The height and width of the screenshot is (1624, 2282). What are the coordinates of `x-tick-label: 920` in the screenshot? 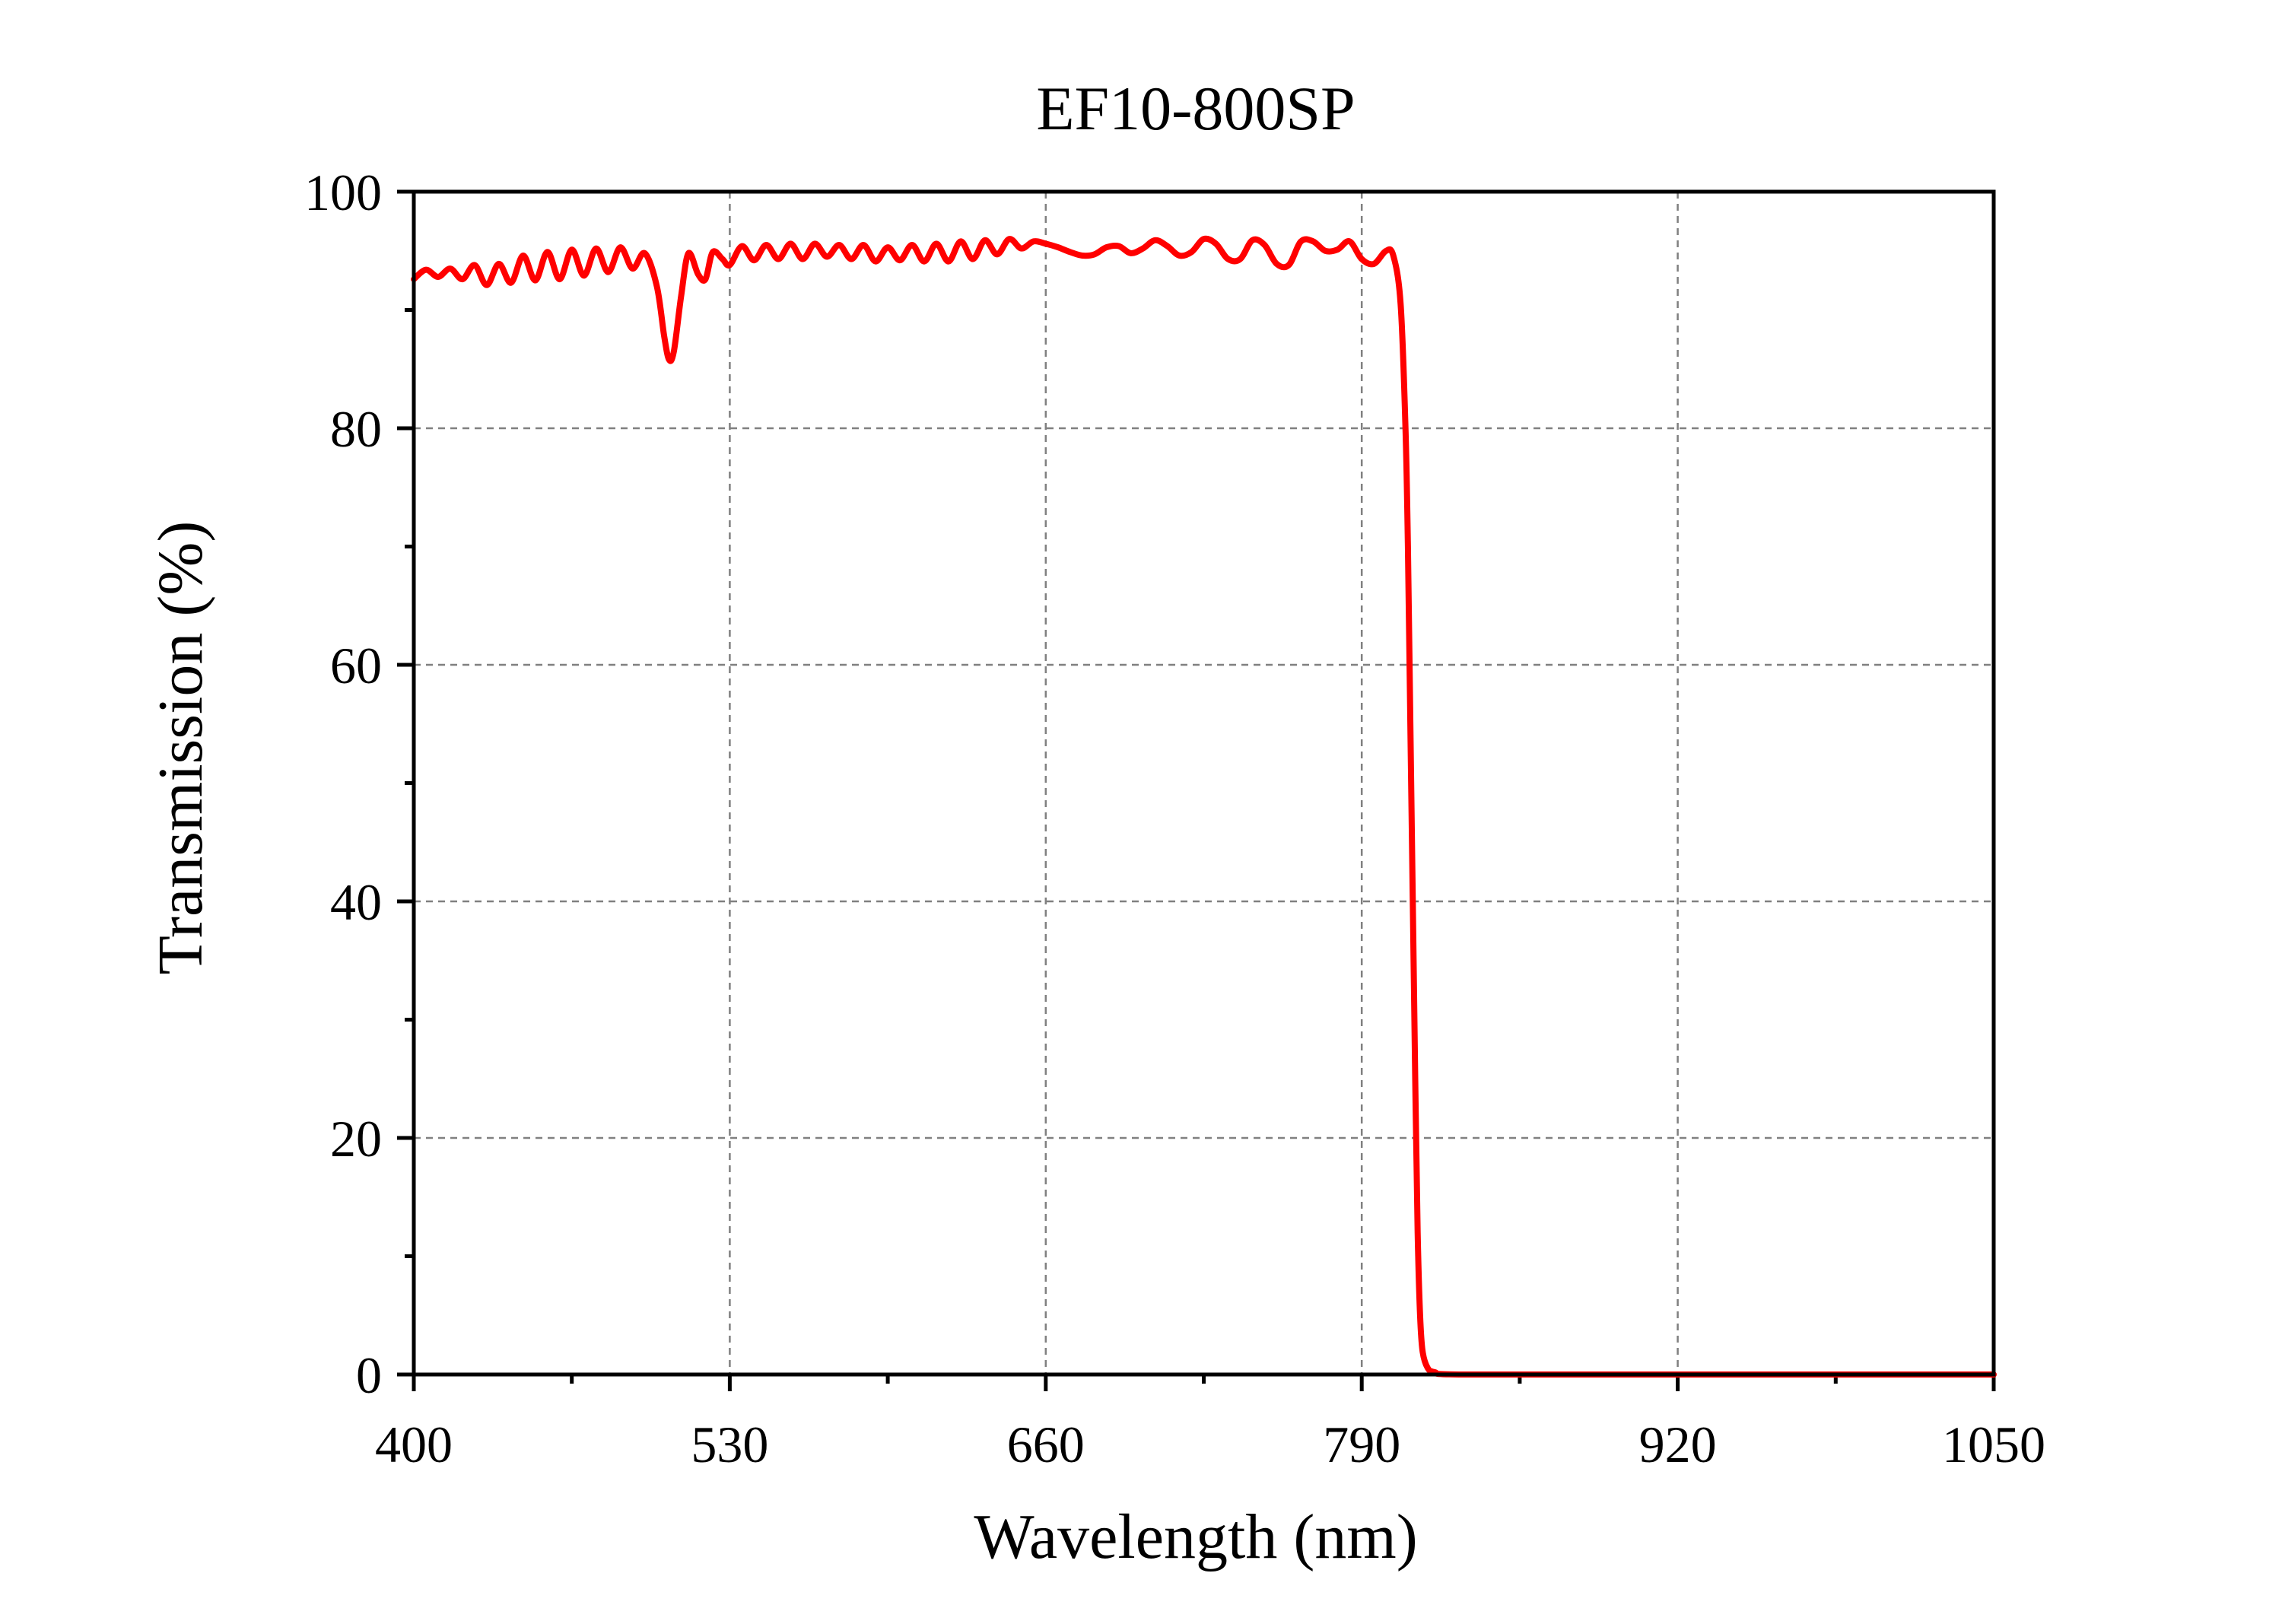 It's located at (1678, 1444).